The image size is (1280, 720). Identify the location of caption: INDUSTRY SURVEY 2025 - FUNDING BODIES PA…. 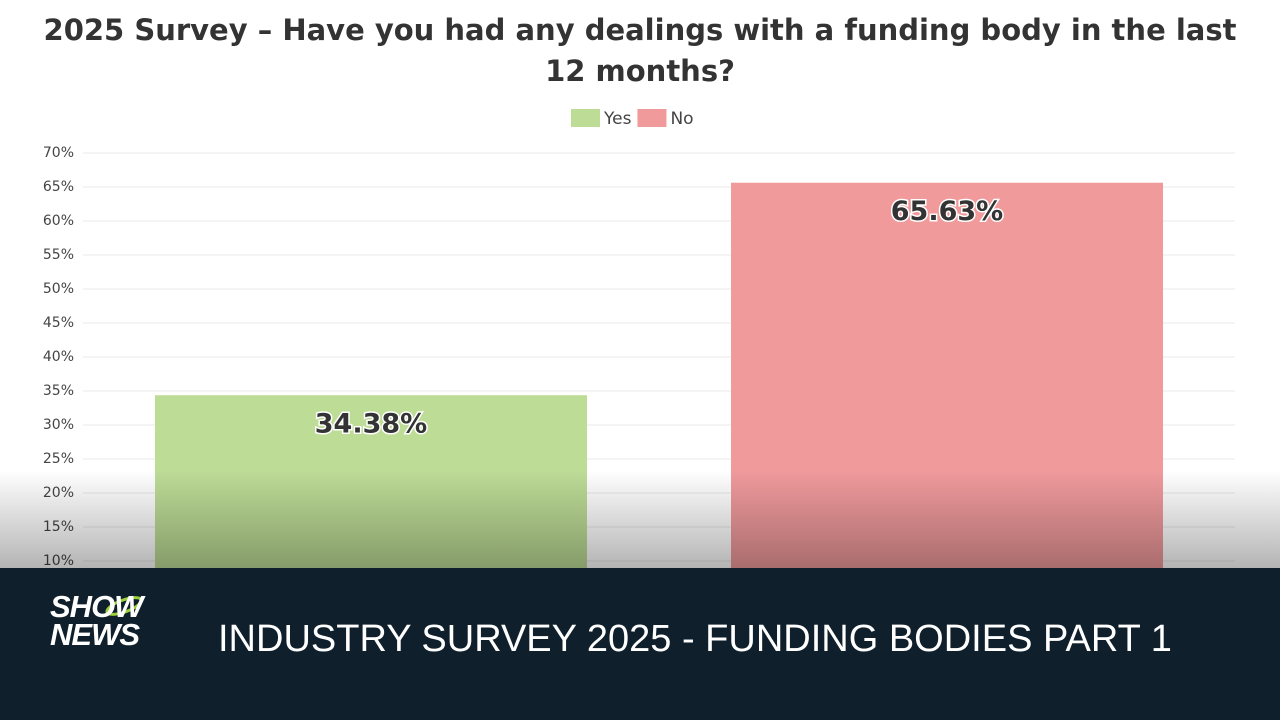
(695, 639).